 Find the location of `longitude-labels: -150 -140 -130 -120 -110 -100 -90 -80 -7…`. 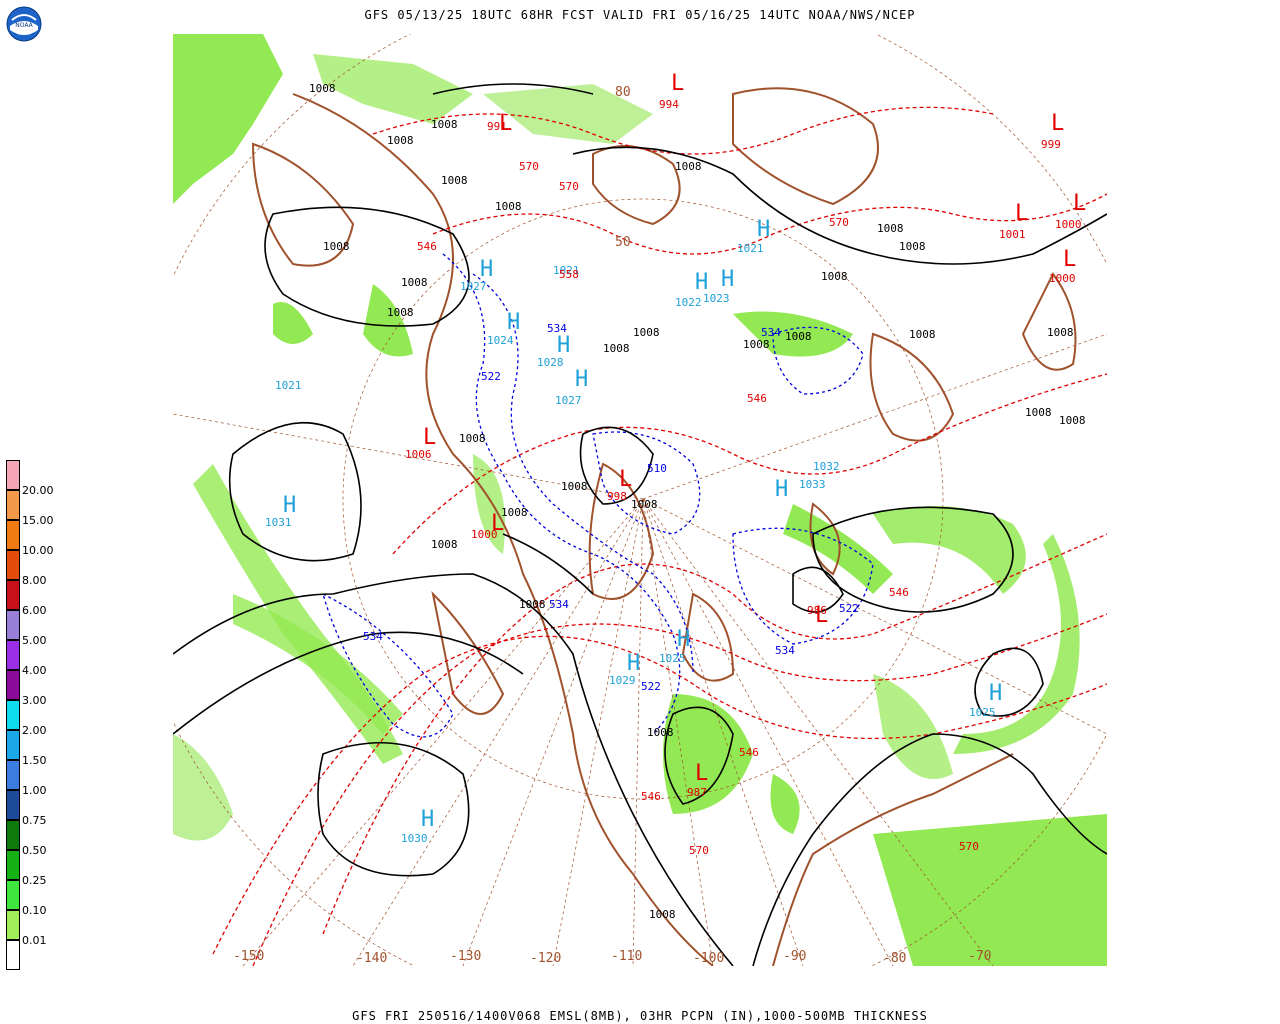

longitude-labels: -150 -140 -130 -120 -110 -100 -90 -80 -7… is located at coordinates (612, 957).